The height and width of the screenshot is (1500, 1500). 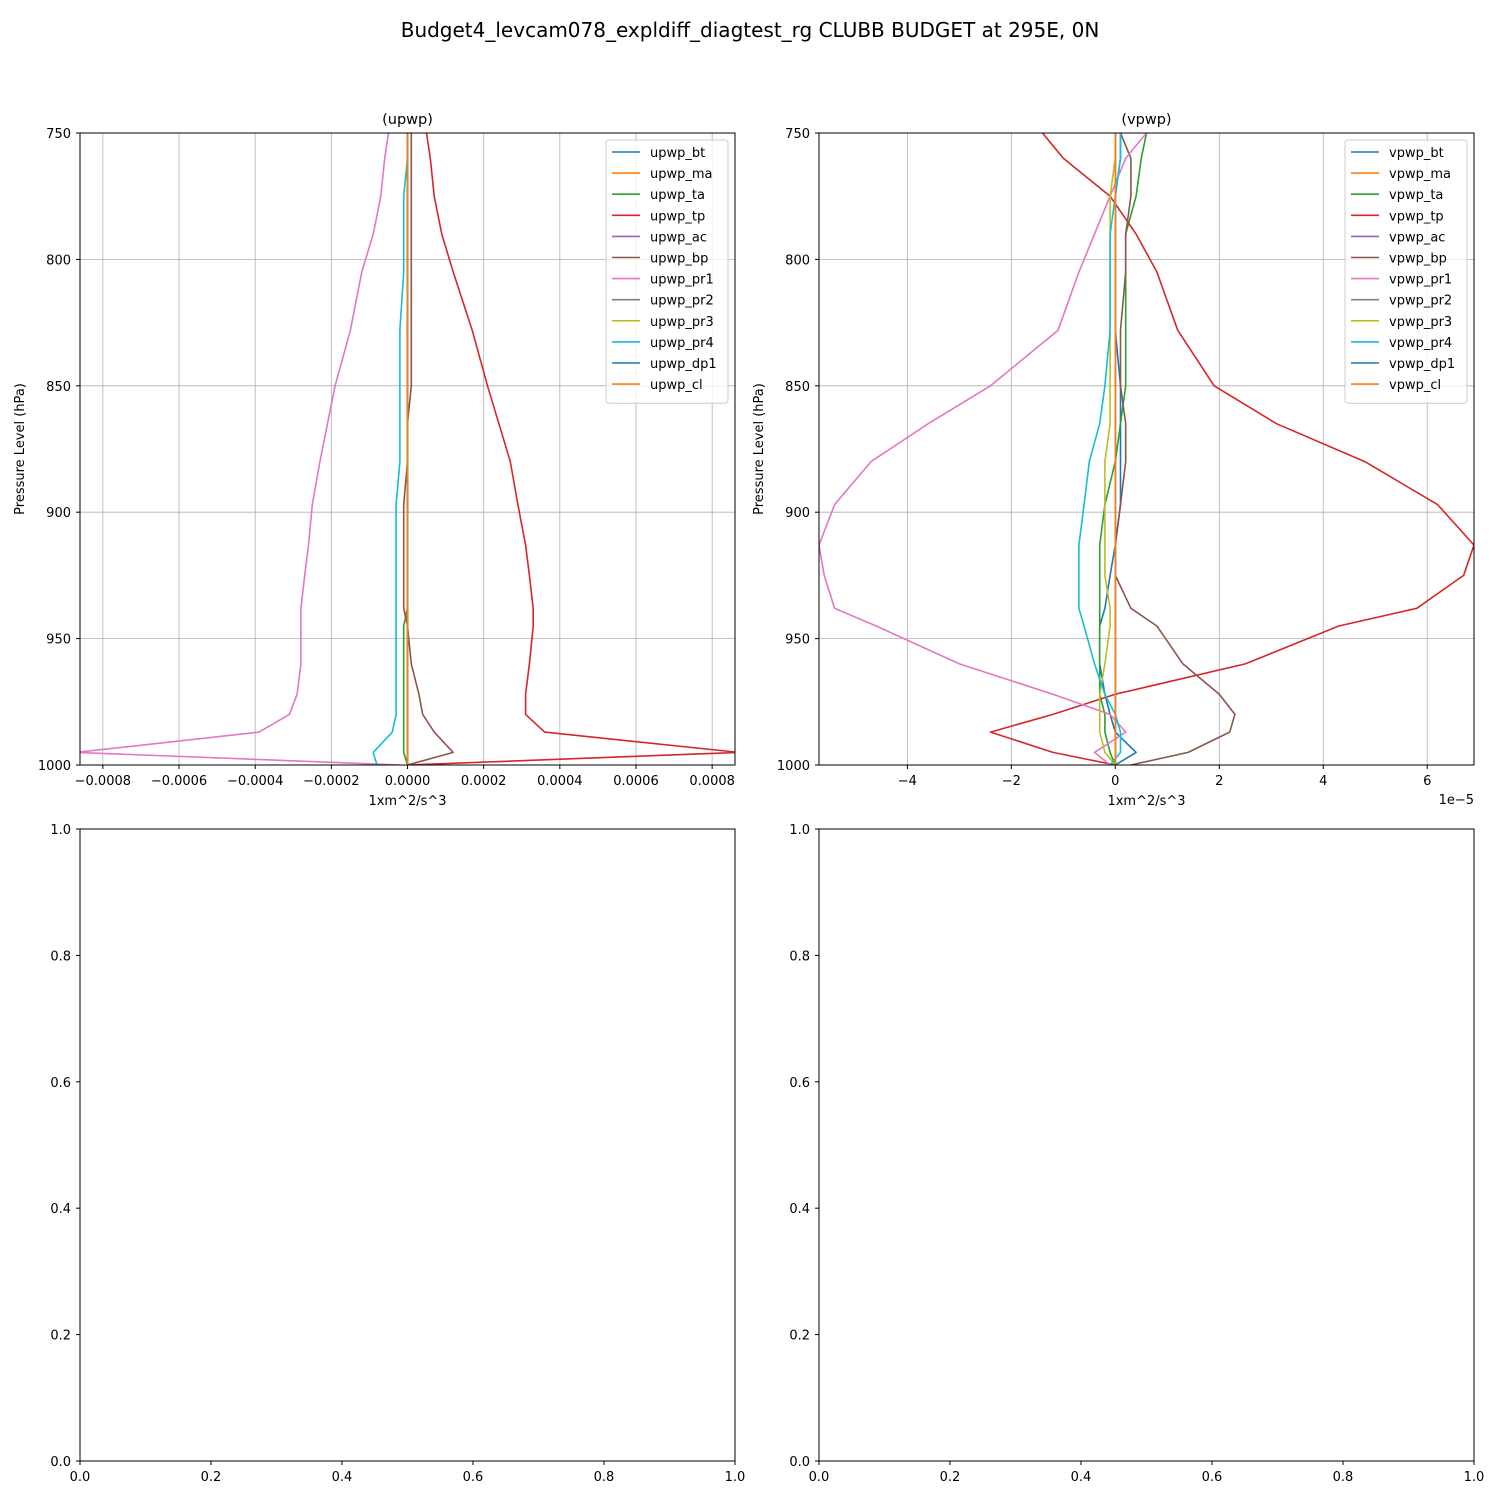 What do you see at coordinates (683, 364) in the screenshot?
I see `legend-label: upwp_dp1` at bounding box center [683, 364].